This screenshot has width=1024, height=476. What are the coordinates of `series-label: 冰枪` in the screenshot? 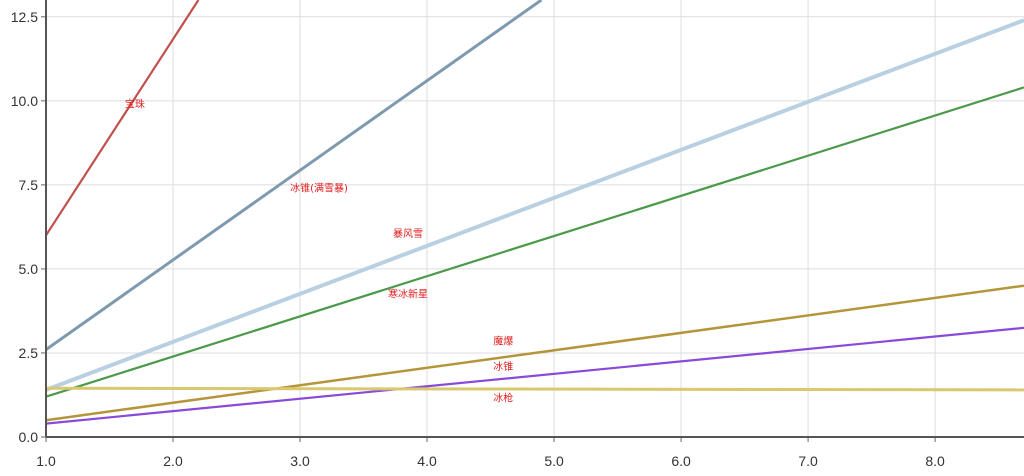 It's located at (503, 398).